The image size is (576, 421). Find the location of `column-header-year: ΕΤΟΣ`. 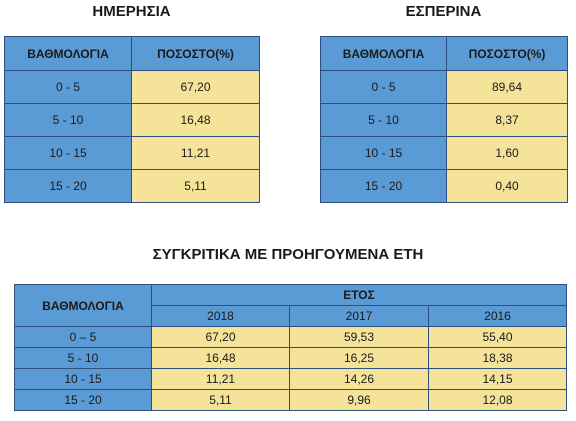

column-header-year: ΕΤΟΣ is located at coordinates (359, 295).